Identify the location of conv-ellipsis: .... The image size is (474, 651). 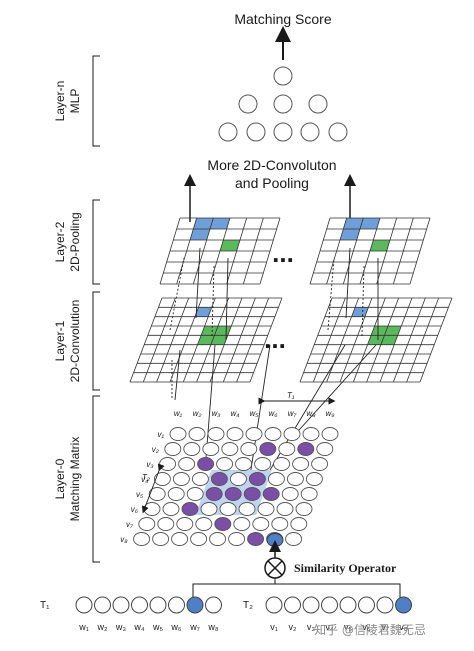
(275, 339).